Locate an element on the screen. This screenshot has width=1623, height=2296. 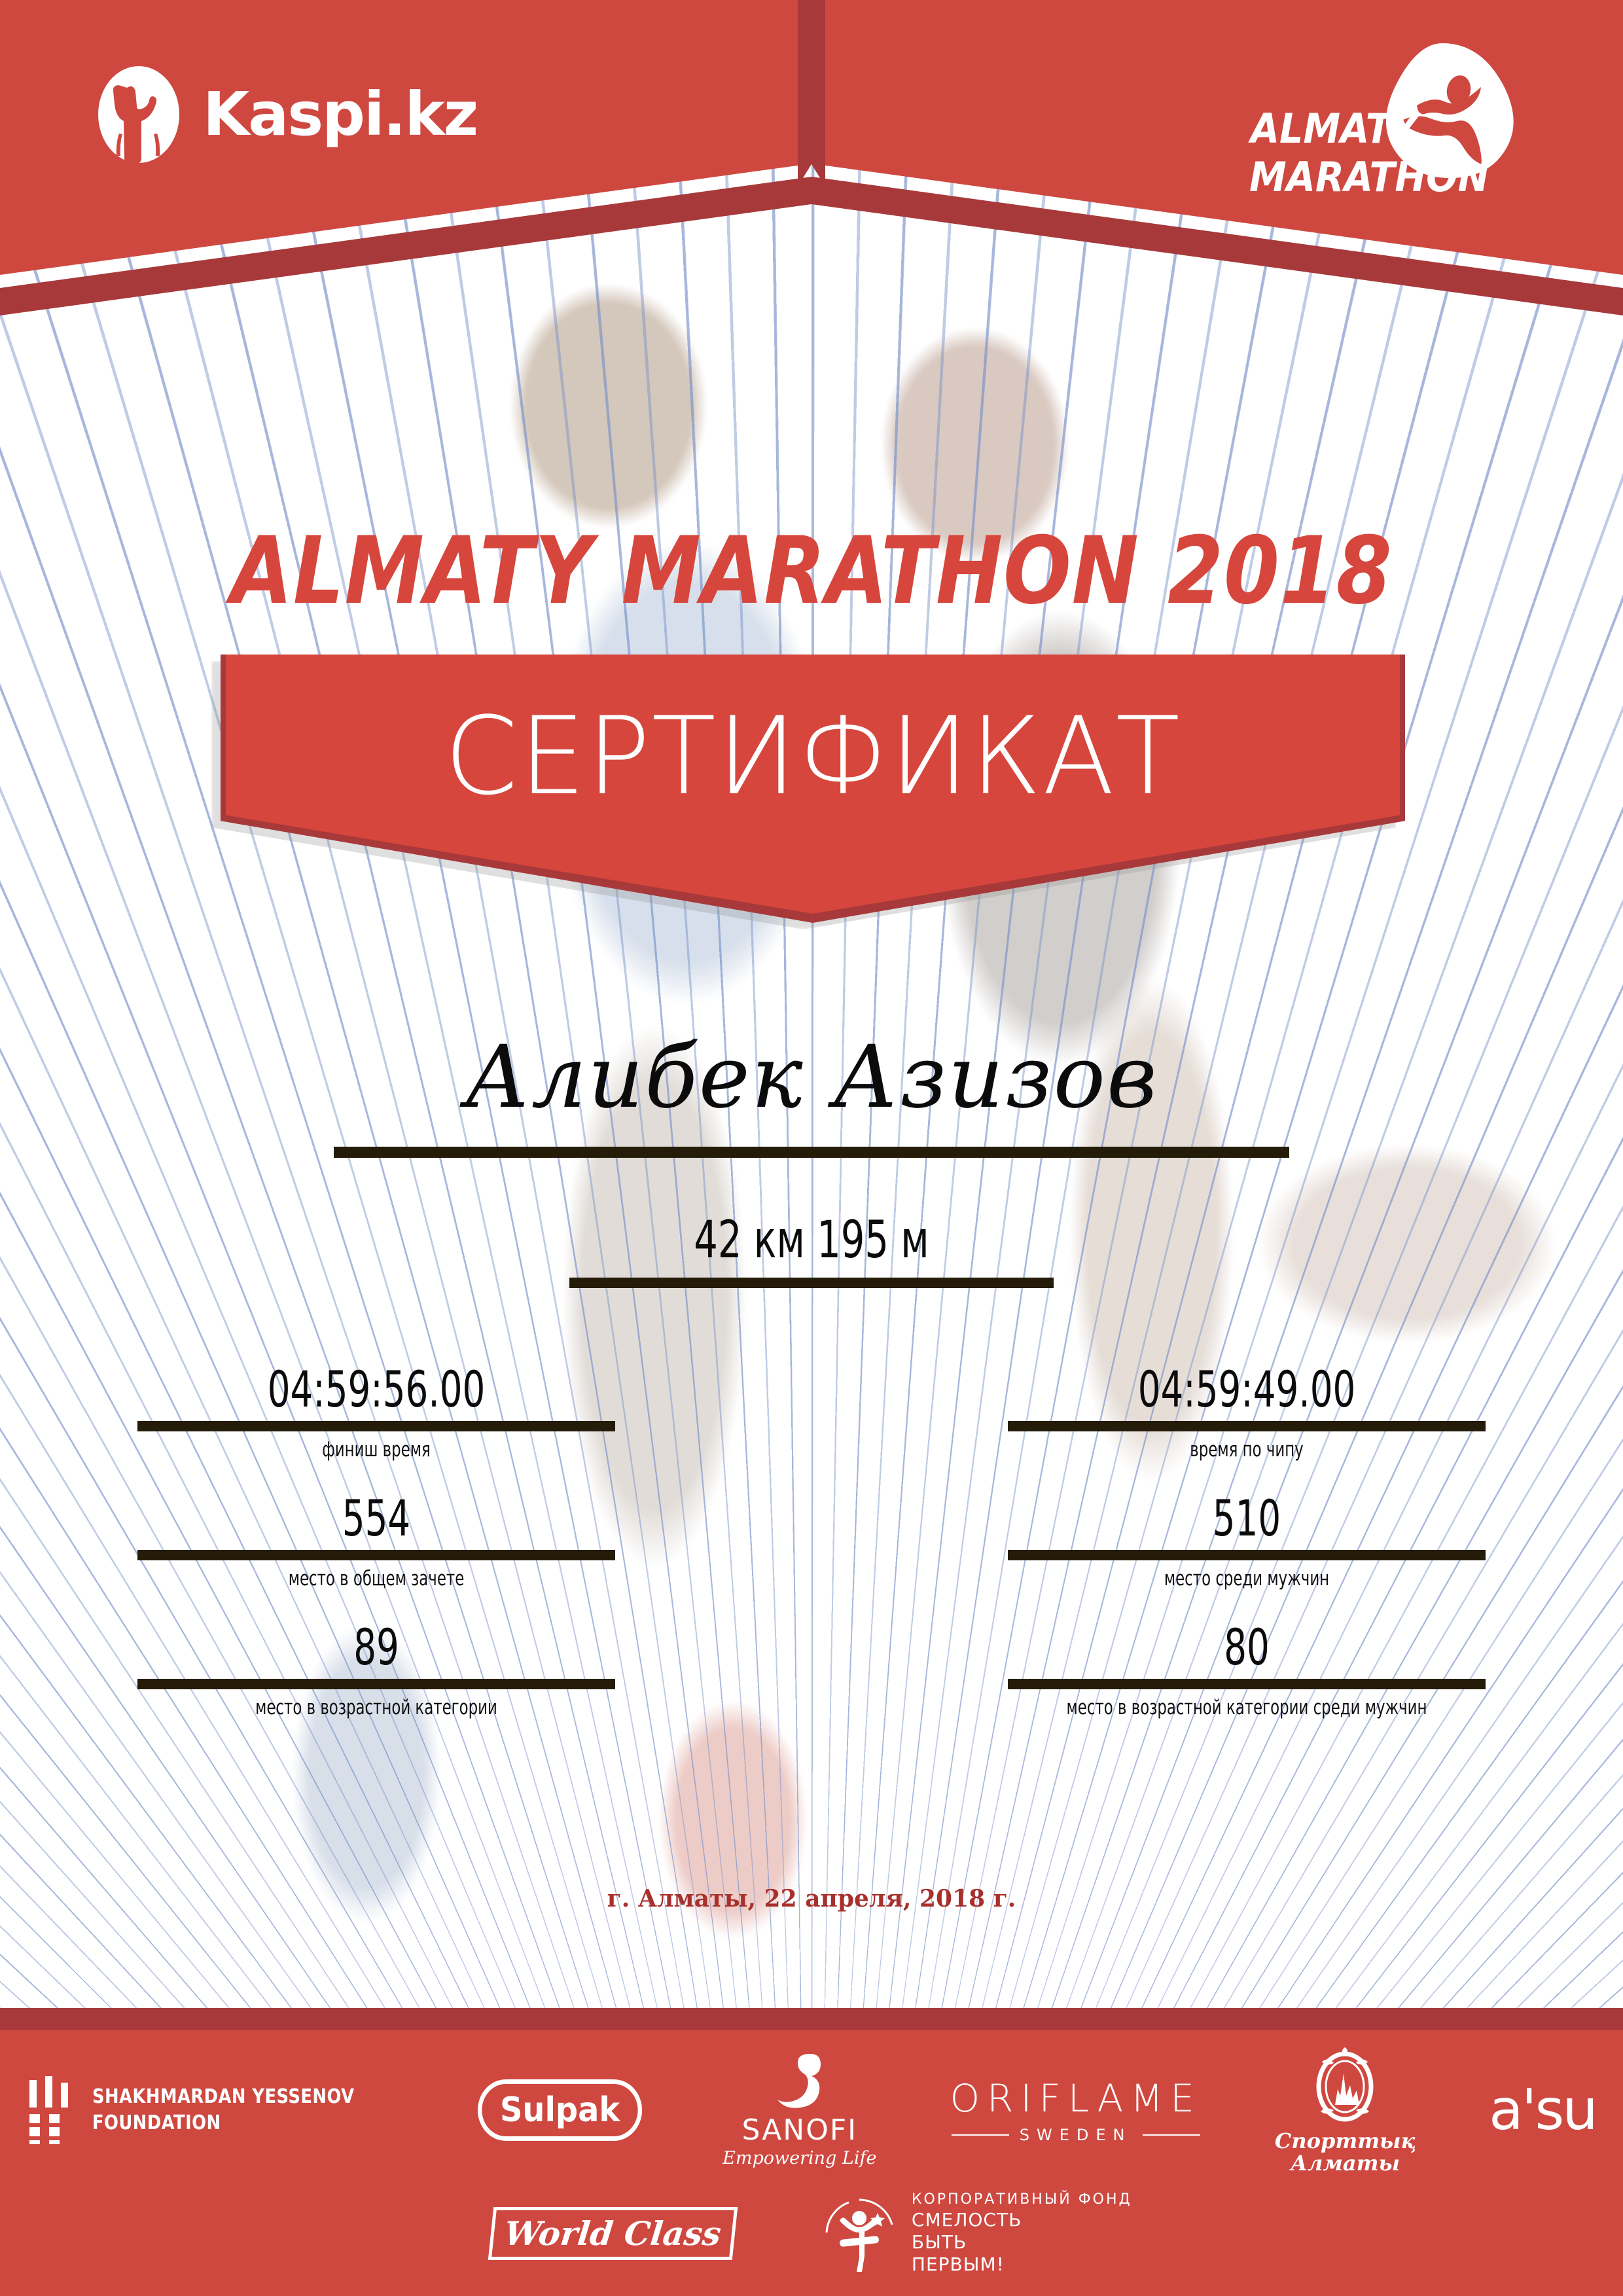
yessenov-line1: SHAKHMARDAN YESSENOV is located at coordinates (224, 2096).